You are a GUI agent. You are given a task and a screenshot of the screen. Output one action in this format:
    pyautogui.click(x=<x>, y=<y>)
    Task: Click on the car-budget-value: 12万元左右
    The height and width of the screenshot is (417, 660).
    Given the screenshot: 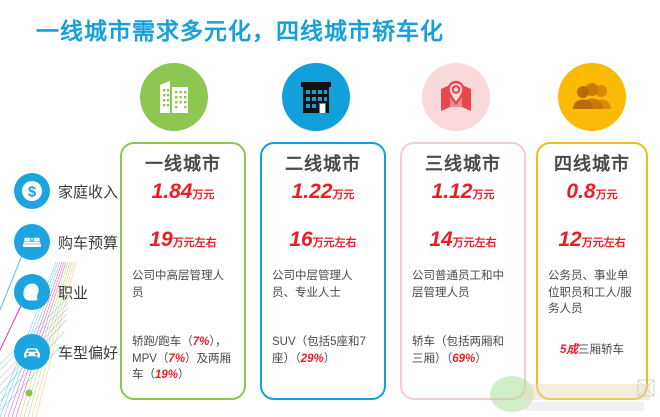 What is the action you would take?
    pyautogui.click(x=592, y=239)
    